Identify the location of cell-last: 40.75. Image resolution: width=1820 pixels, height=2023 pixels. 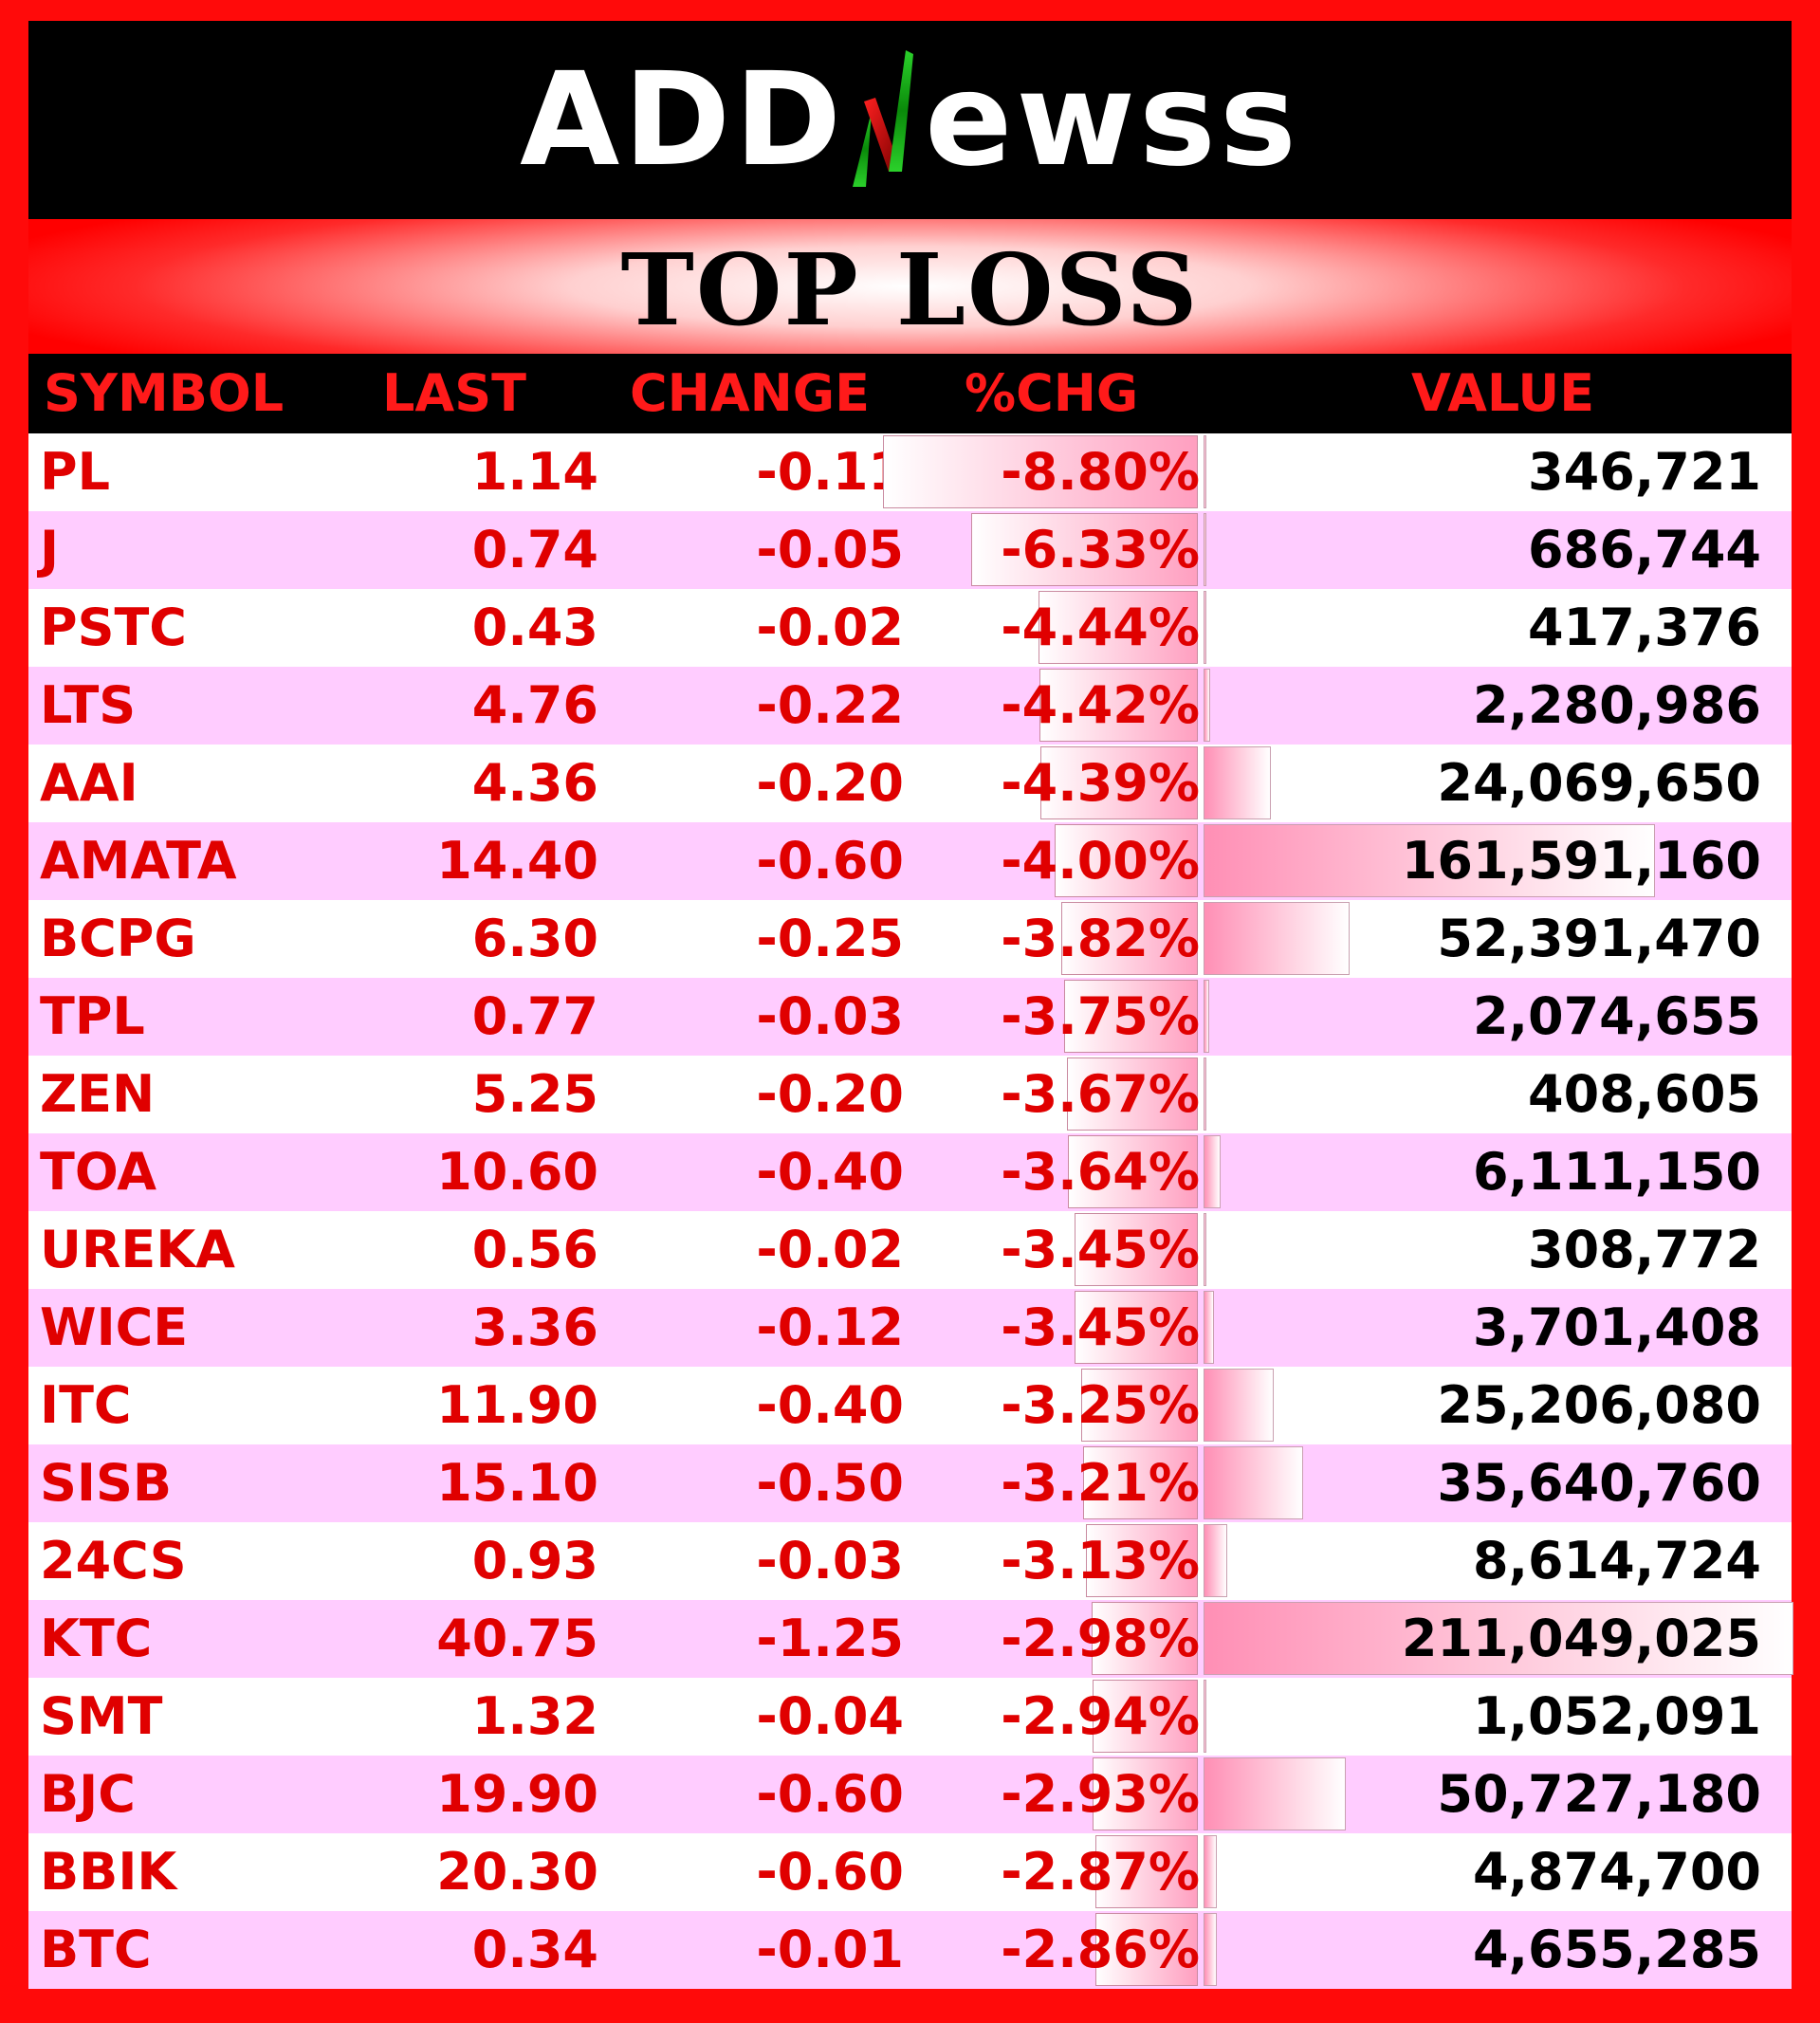
(517, 1638).